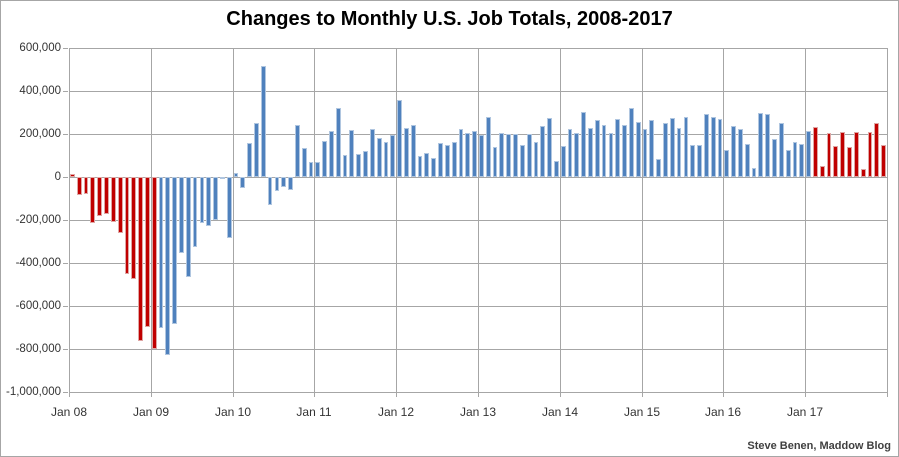 This screenshot has width=899, height=457. Describe the element at coordinates (819, 446) in the screenshot. I see `credit-text: Steve Benen, Maddow Blog` at that location.